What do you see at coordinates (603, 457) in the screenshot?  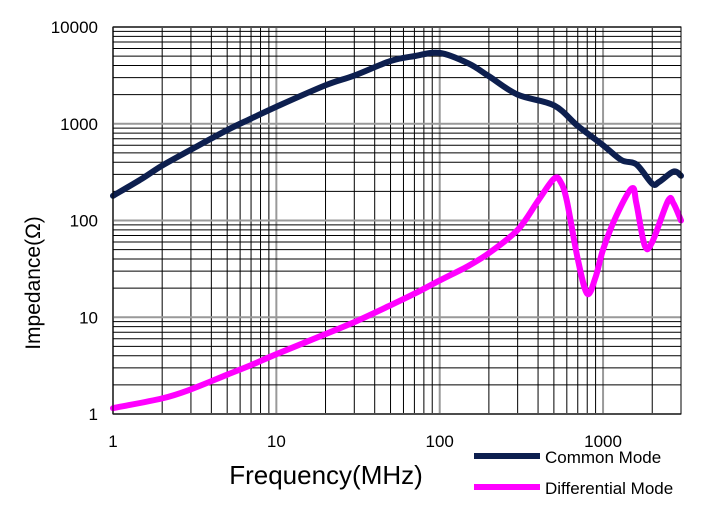 I see `legend-label-common-mode: Common Mode` at bounding box center [603, 457].